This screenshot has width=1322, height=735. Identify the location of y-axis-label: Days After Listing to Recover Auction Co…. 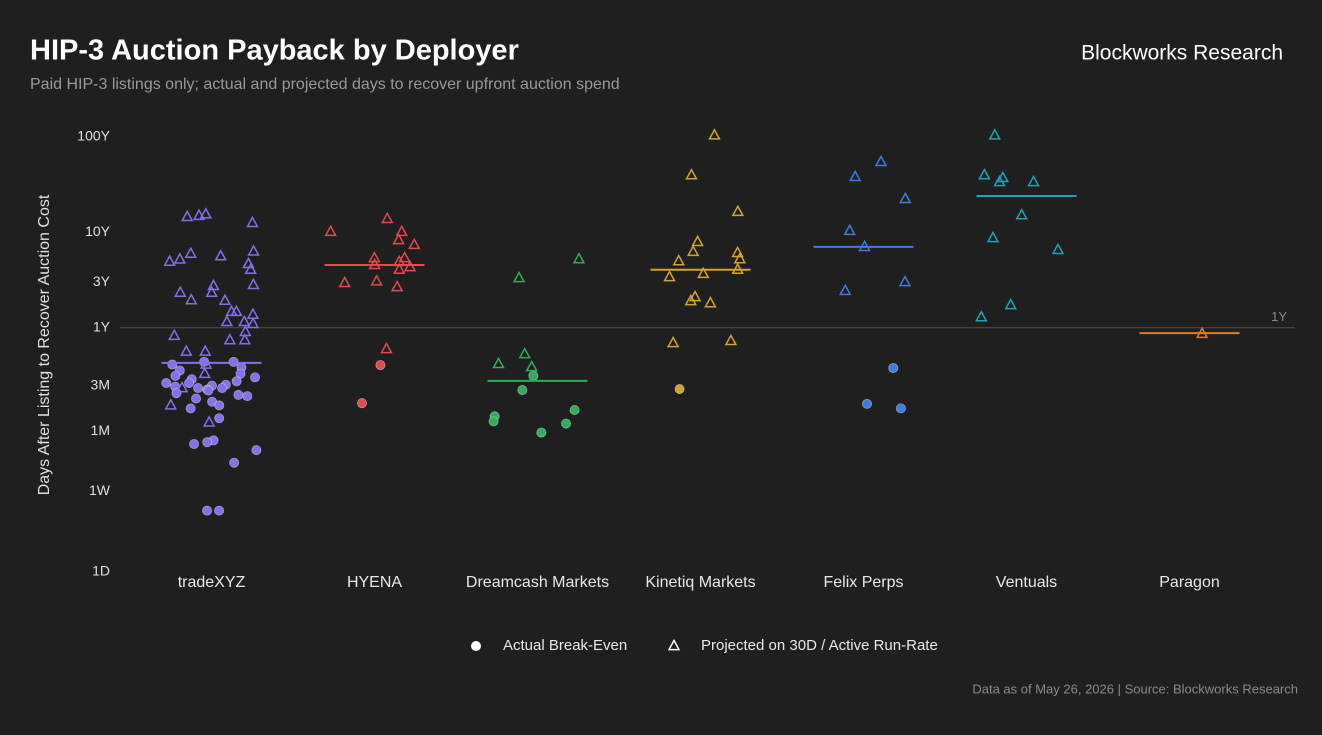
(44, 344).